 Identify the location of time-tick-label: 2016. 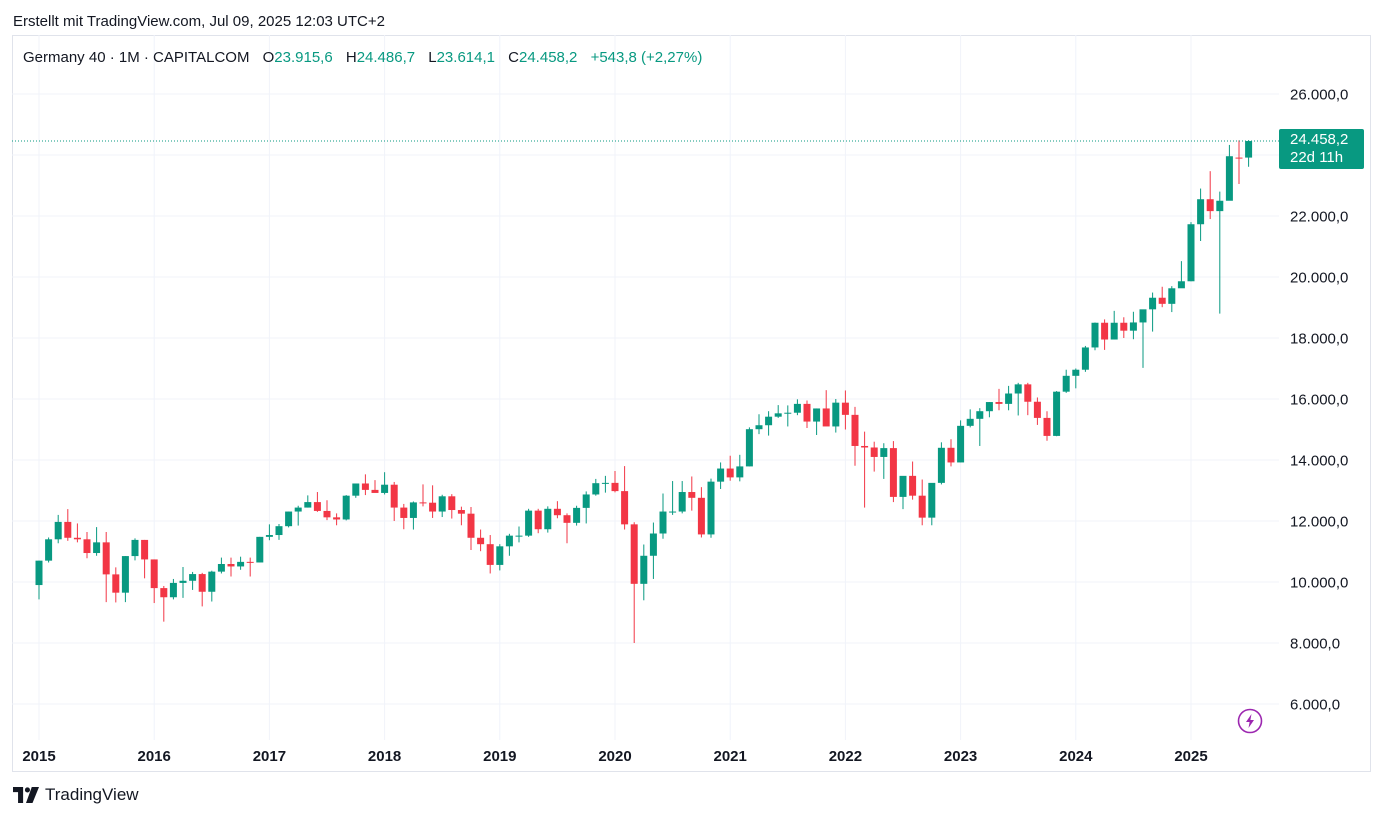
(154, 756).